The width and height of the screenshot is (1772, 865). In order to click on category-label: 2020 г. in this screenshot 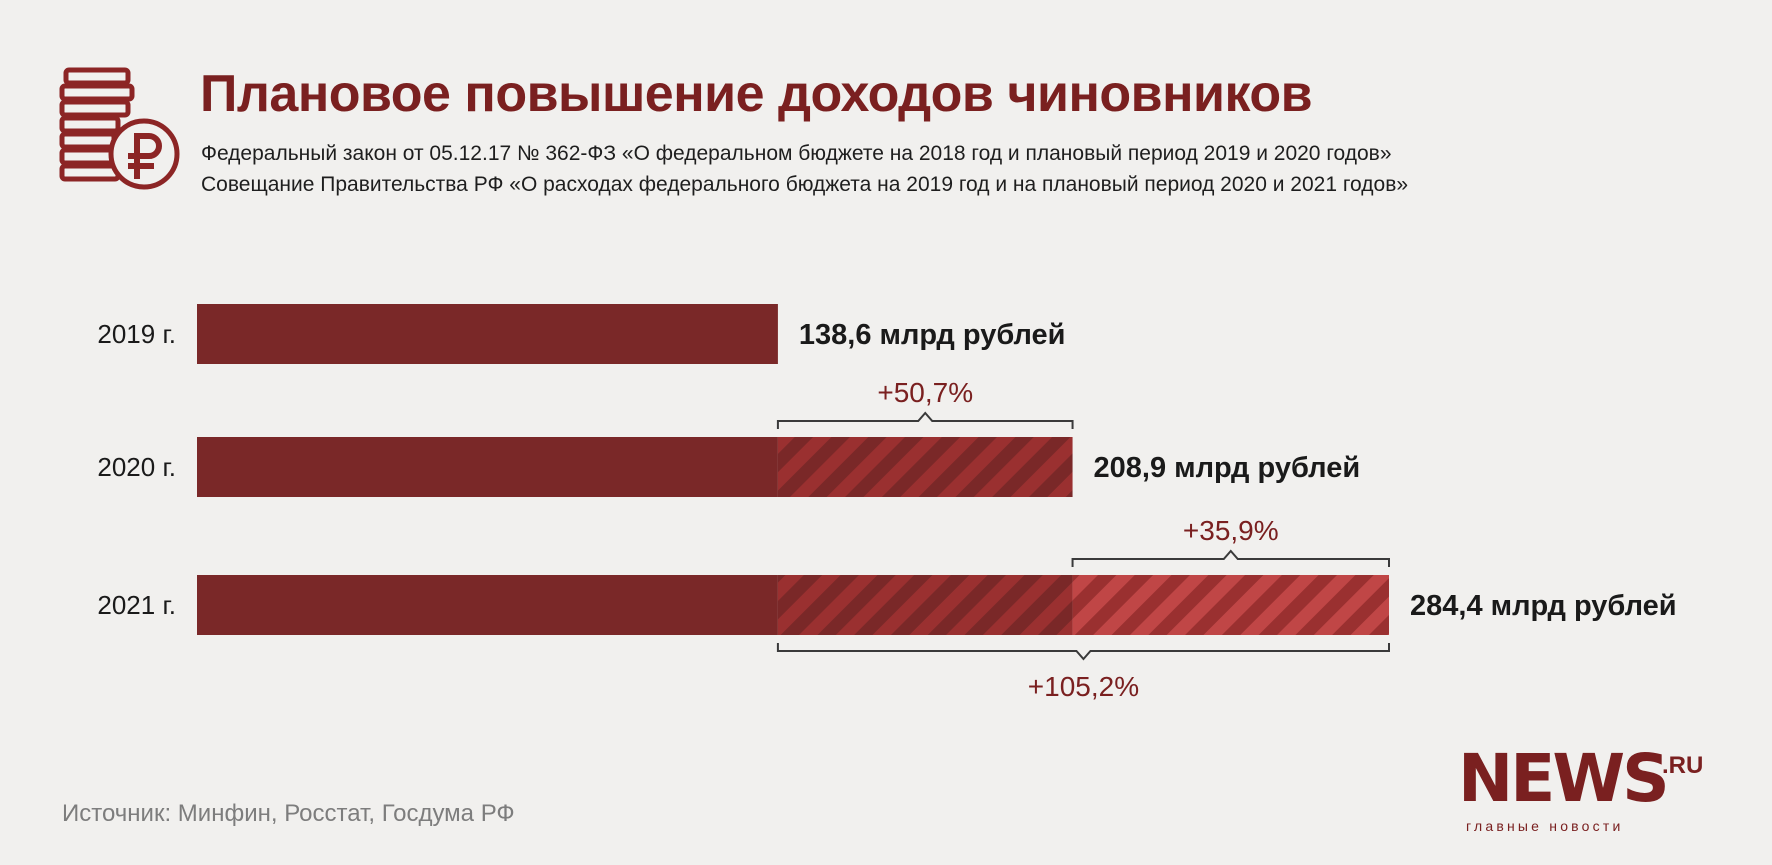, I will do `click(136, 467)`.